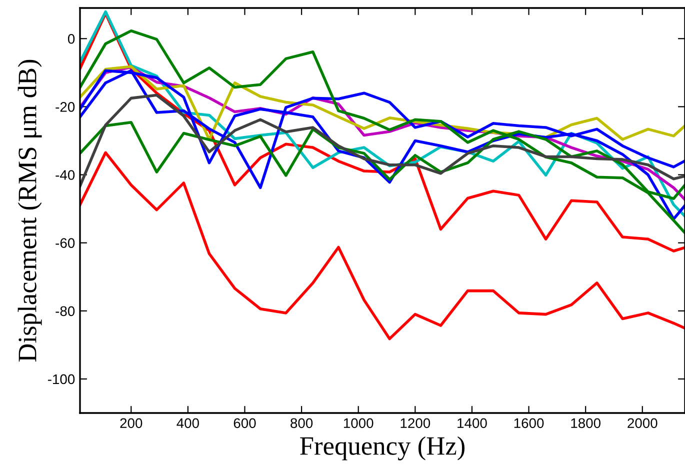 This screenshot has height=469, width=685. Describe the element at coordinates (301, 423) in the screenshot. I see `x-tick-label: 800` at that location.